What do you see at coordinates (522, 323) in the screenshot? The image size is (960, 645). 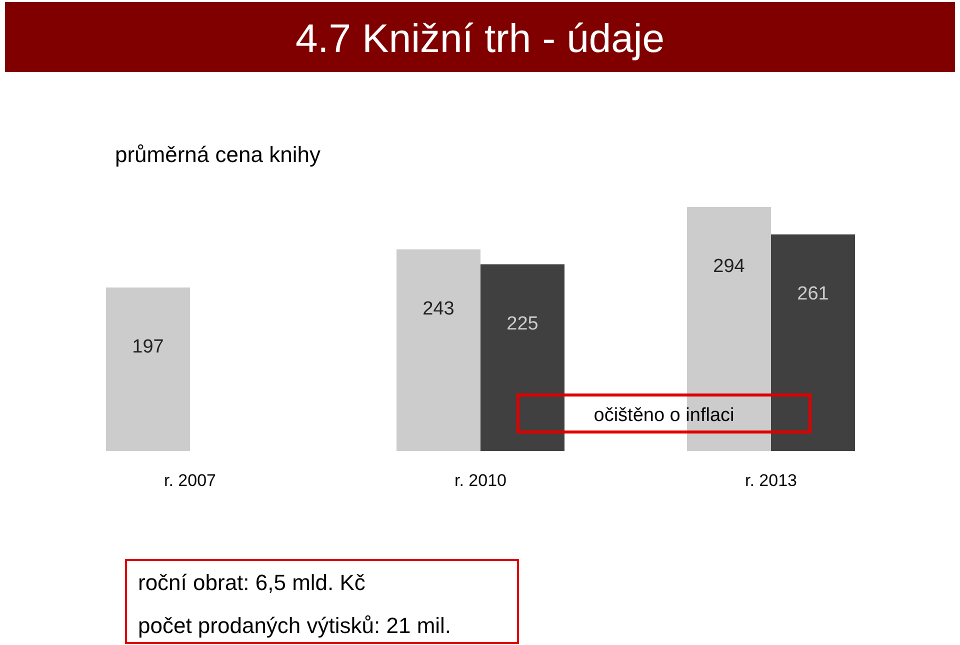 I see `data-label: 225` at bounding box center [522, 323].